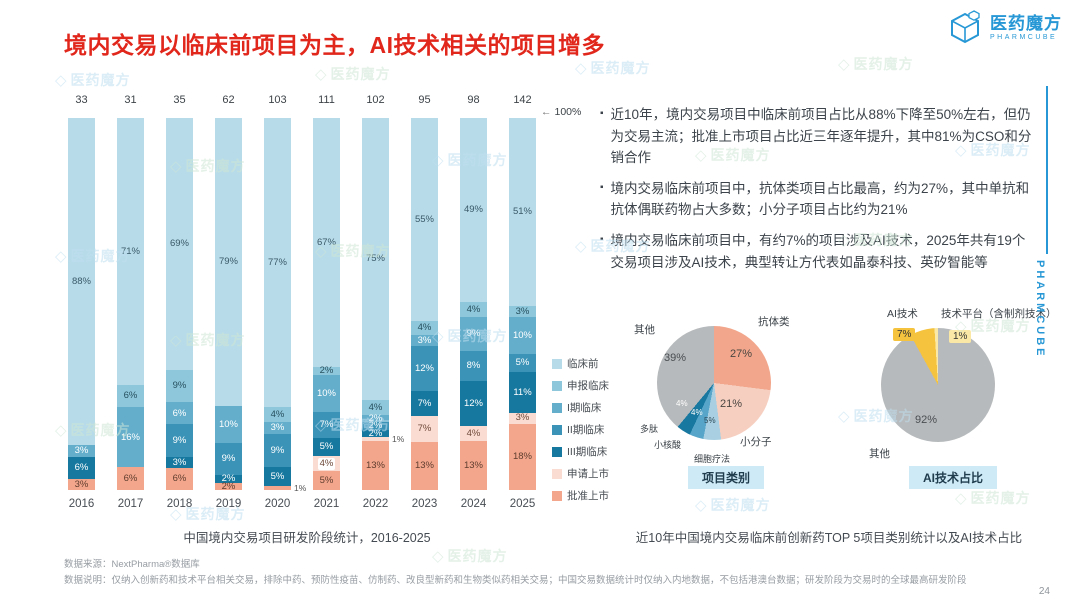 The width and height of the screenshot is (1080, 607). I want to click on legend-item: III期临床, so click(580, 451).